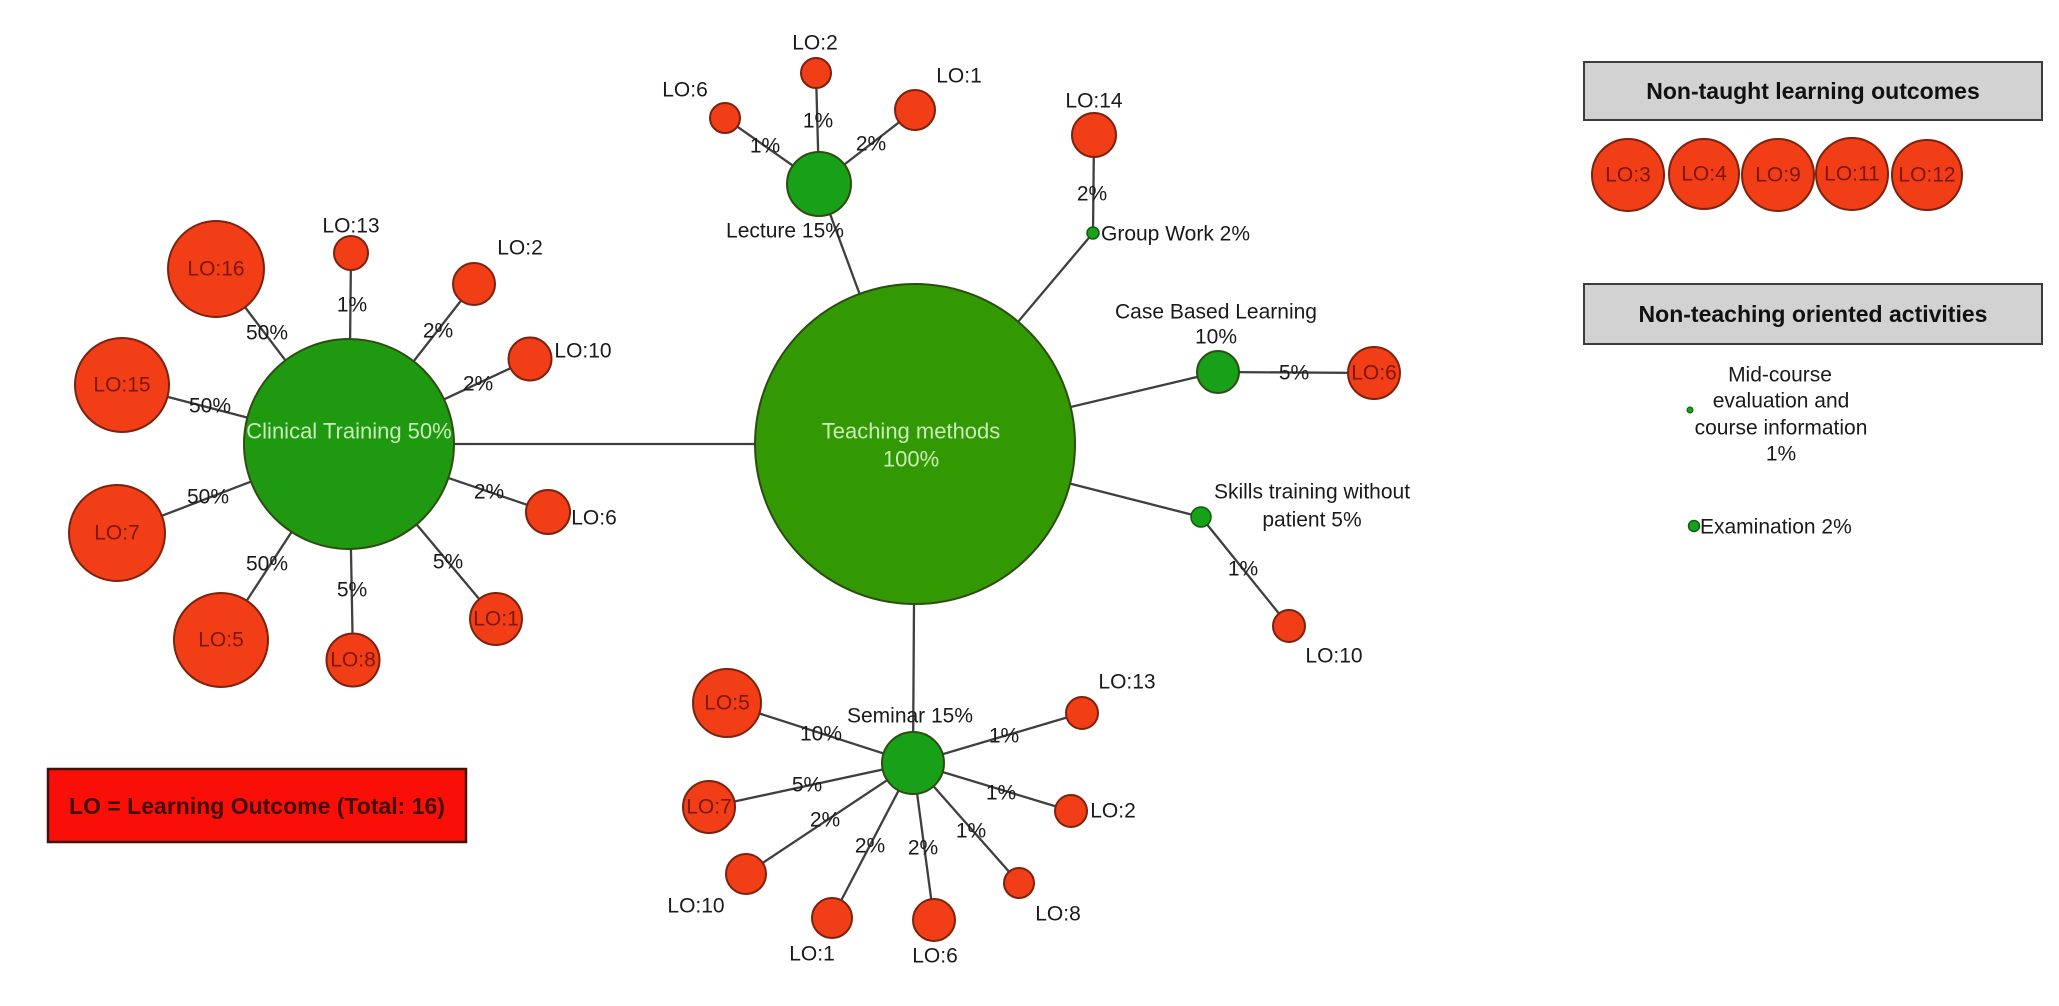 The height and width of the screenshot is (1006, 2059). Describe the element at coordinates (1781, 401) in the screenshot. I see `svg-text: evaluation and` at that location.